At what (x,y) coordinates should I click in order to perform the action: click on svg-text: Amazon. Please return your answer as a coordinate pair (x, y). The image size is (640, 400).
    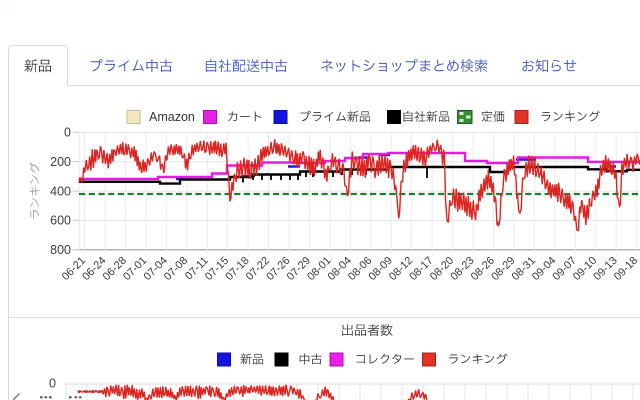
    Looking at the image, I should click on (172, 117).